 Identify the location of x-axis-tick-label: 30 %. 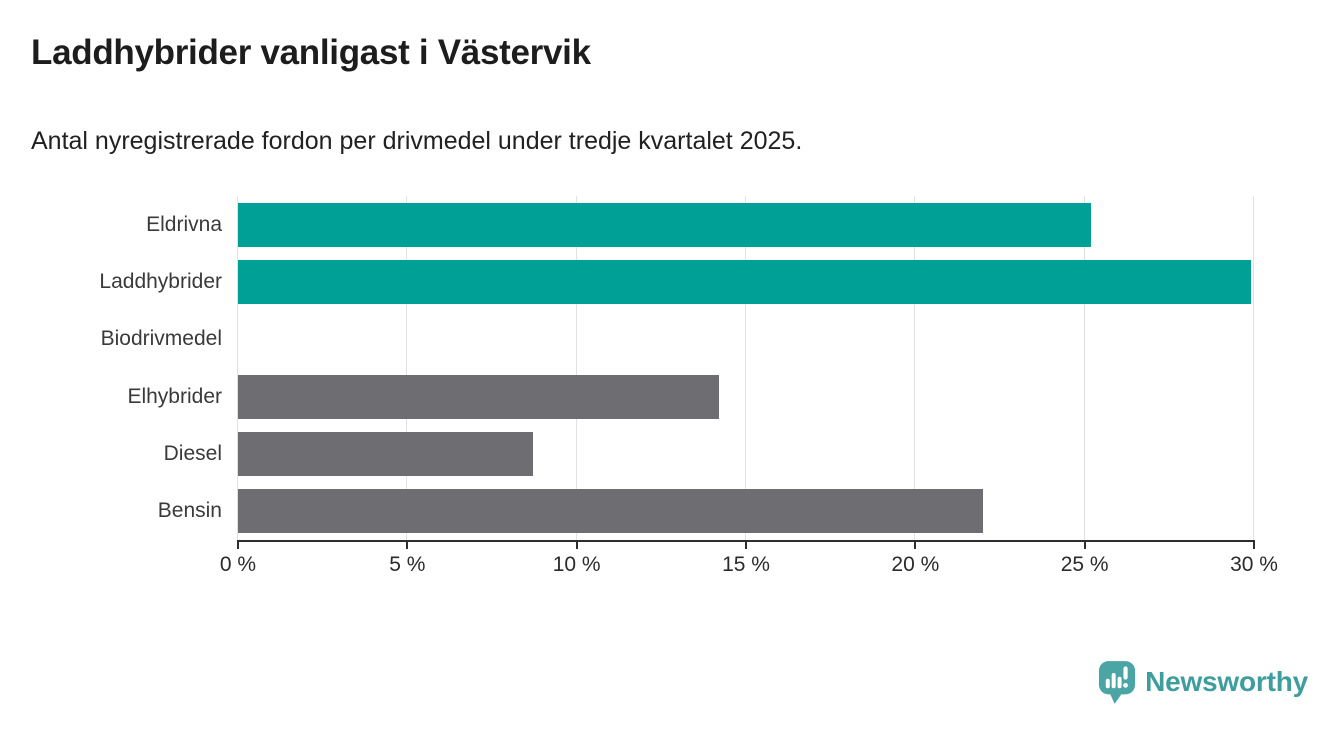
(1254, 564).